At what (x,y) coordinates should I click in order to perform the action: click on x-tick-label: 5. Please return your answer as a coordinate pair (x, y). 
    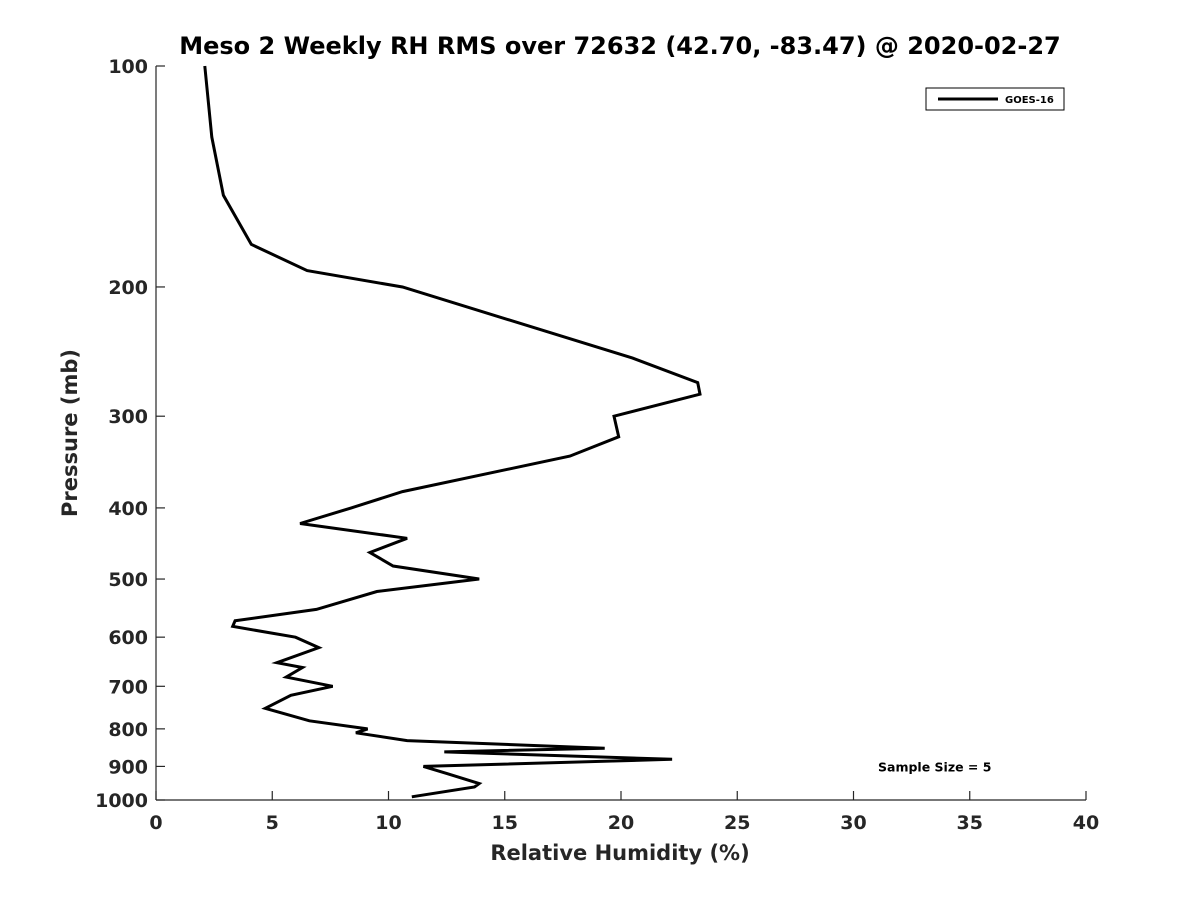
    Looking at the image, I should click on (272, 823).